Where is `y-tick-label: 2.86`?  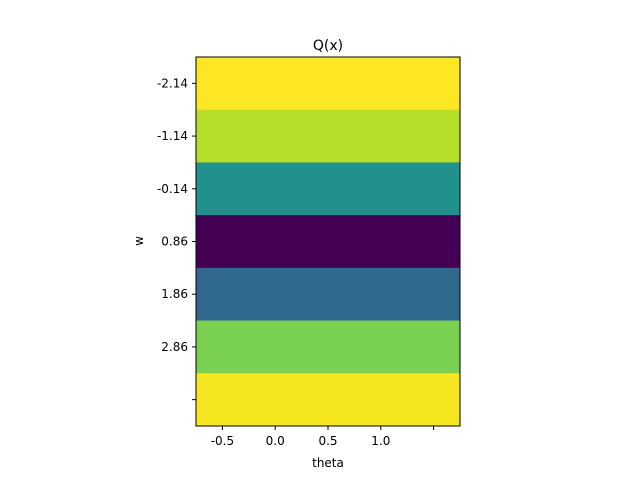 y-tick-label: 2.86 is located at coordinates (174, 347).